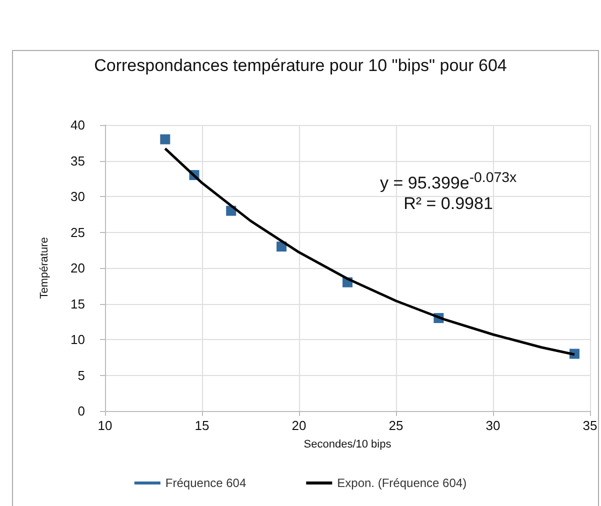  I want to click on x-tick-label: 15, so click(202, 425).